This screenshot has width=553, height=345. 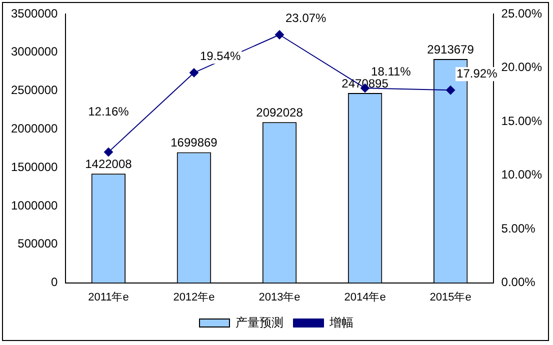 I want to click on y2-tick-label: 15.00%, so click(x=521, y=121).